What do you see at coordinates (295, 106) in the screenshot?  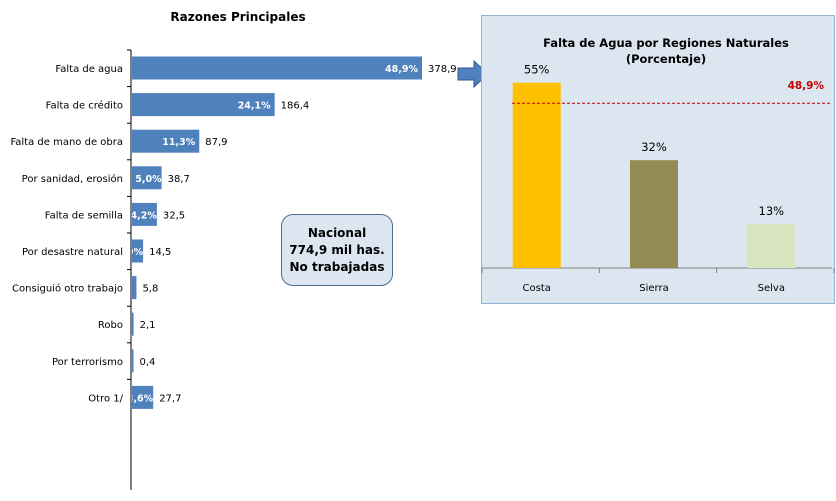 I see `bar-value-label: 186,4` at bounding box center [295, 106].